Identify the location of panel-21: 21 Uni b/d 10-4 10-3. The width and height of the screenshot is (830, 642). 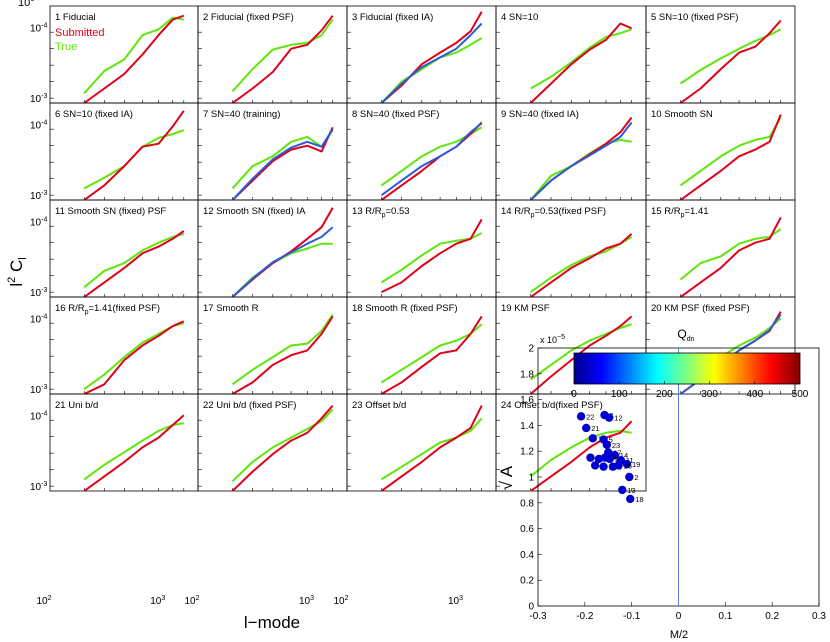
(114, 443).